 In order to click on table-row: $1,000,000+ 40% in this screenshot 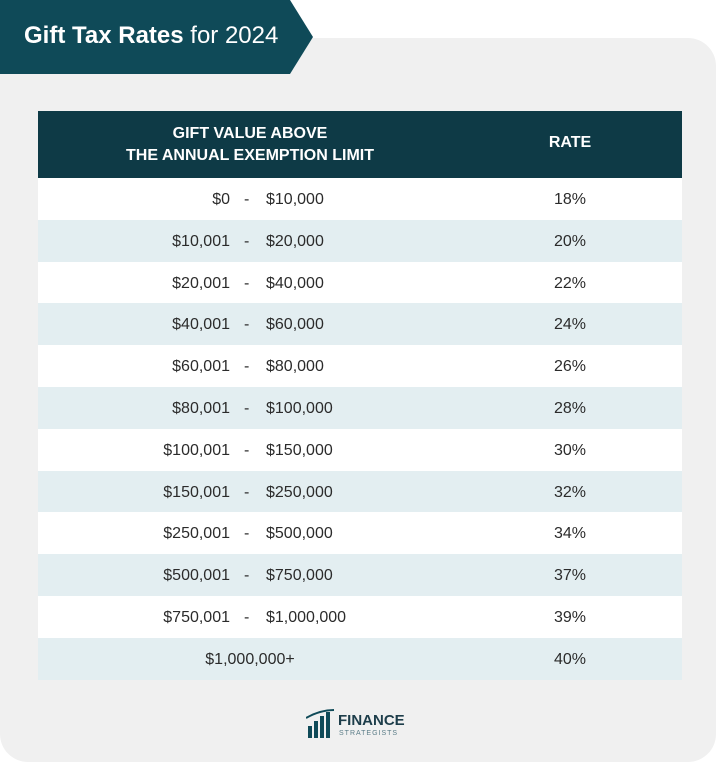, I will do `click(360, 658)`.